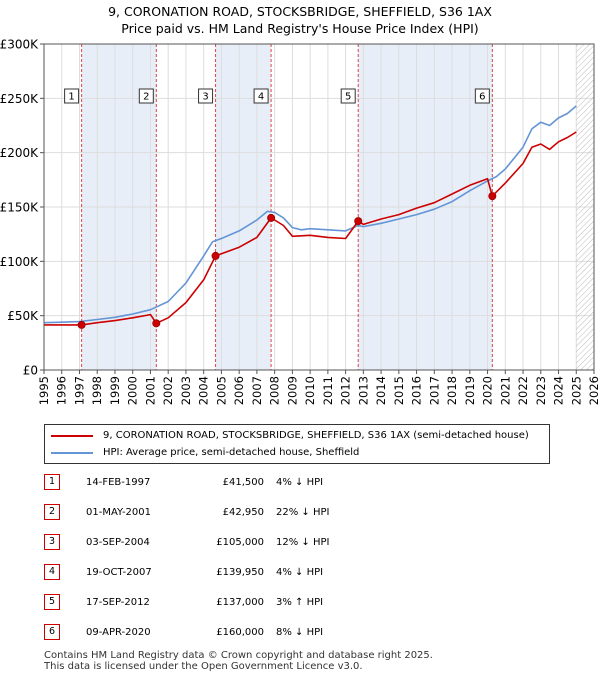  I want to click on x-tick-label: 2015, so click(399, 390).